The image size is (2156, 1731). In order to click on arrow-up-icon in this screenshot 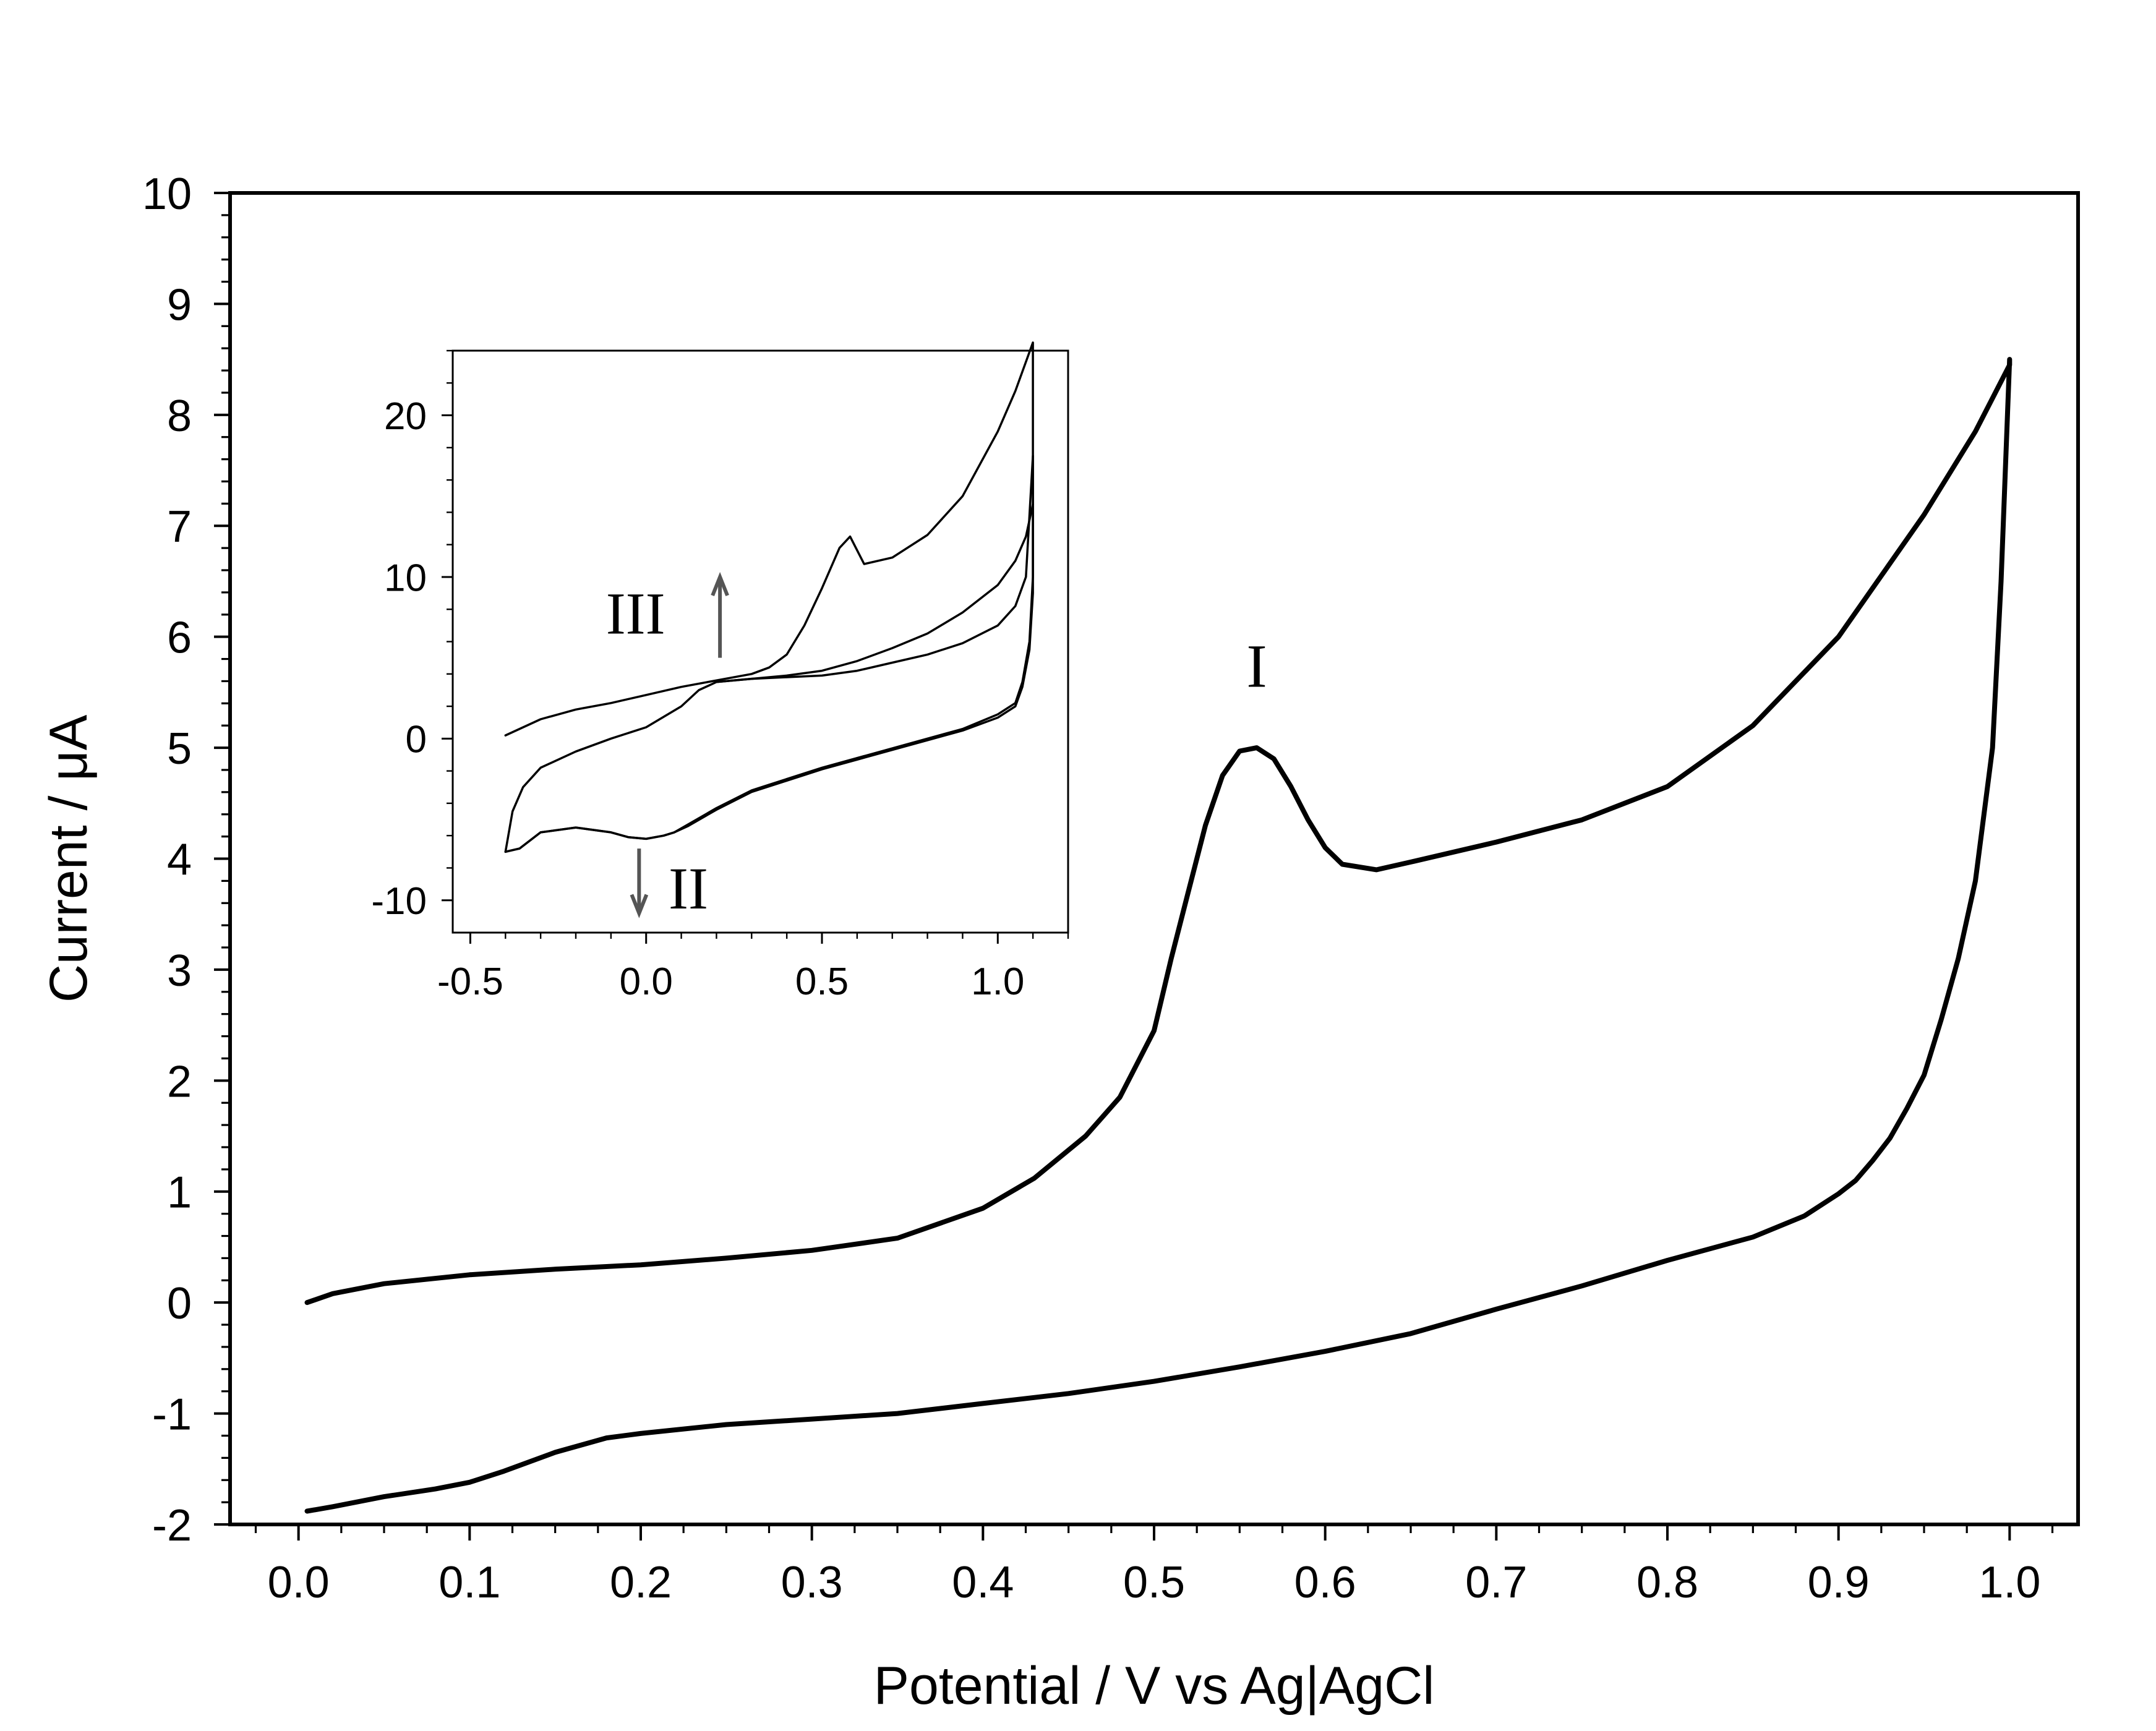, I will do `click(720, 614)`.